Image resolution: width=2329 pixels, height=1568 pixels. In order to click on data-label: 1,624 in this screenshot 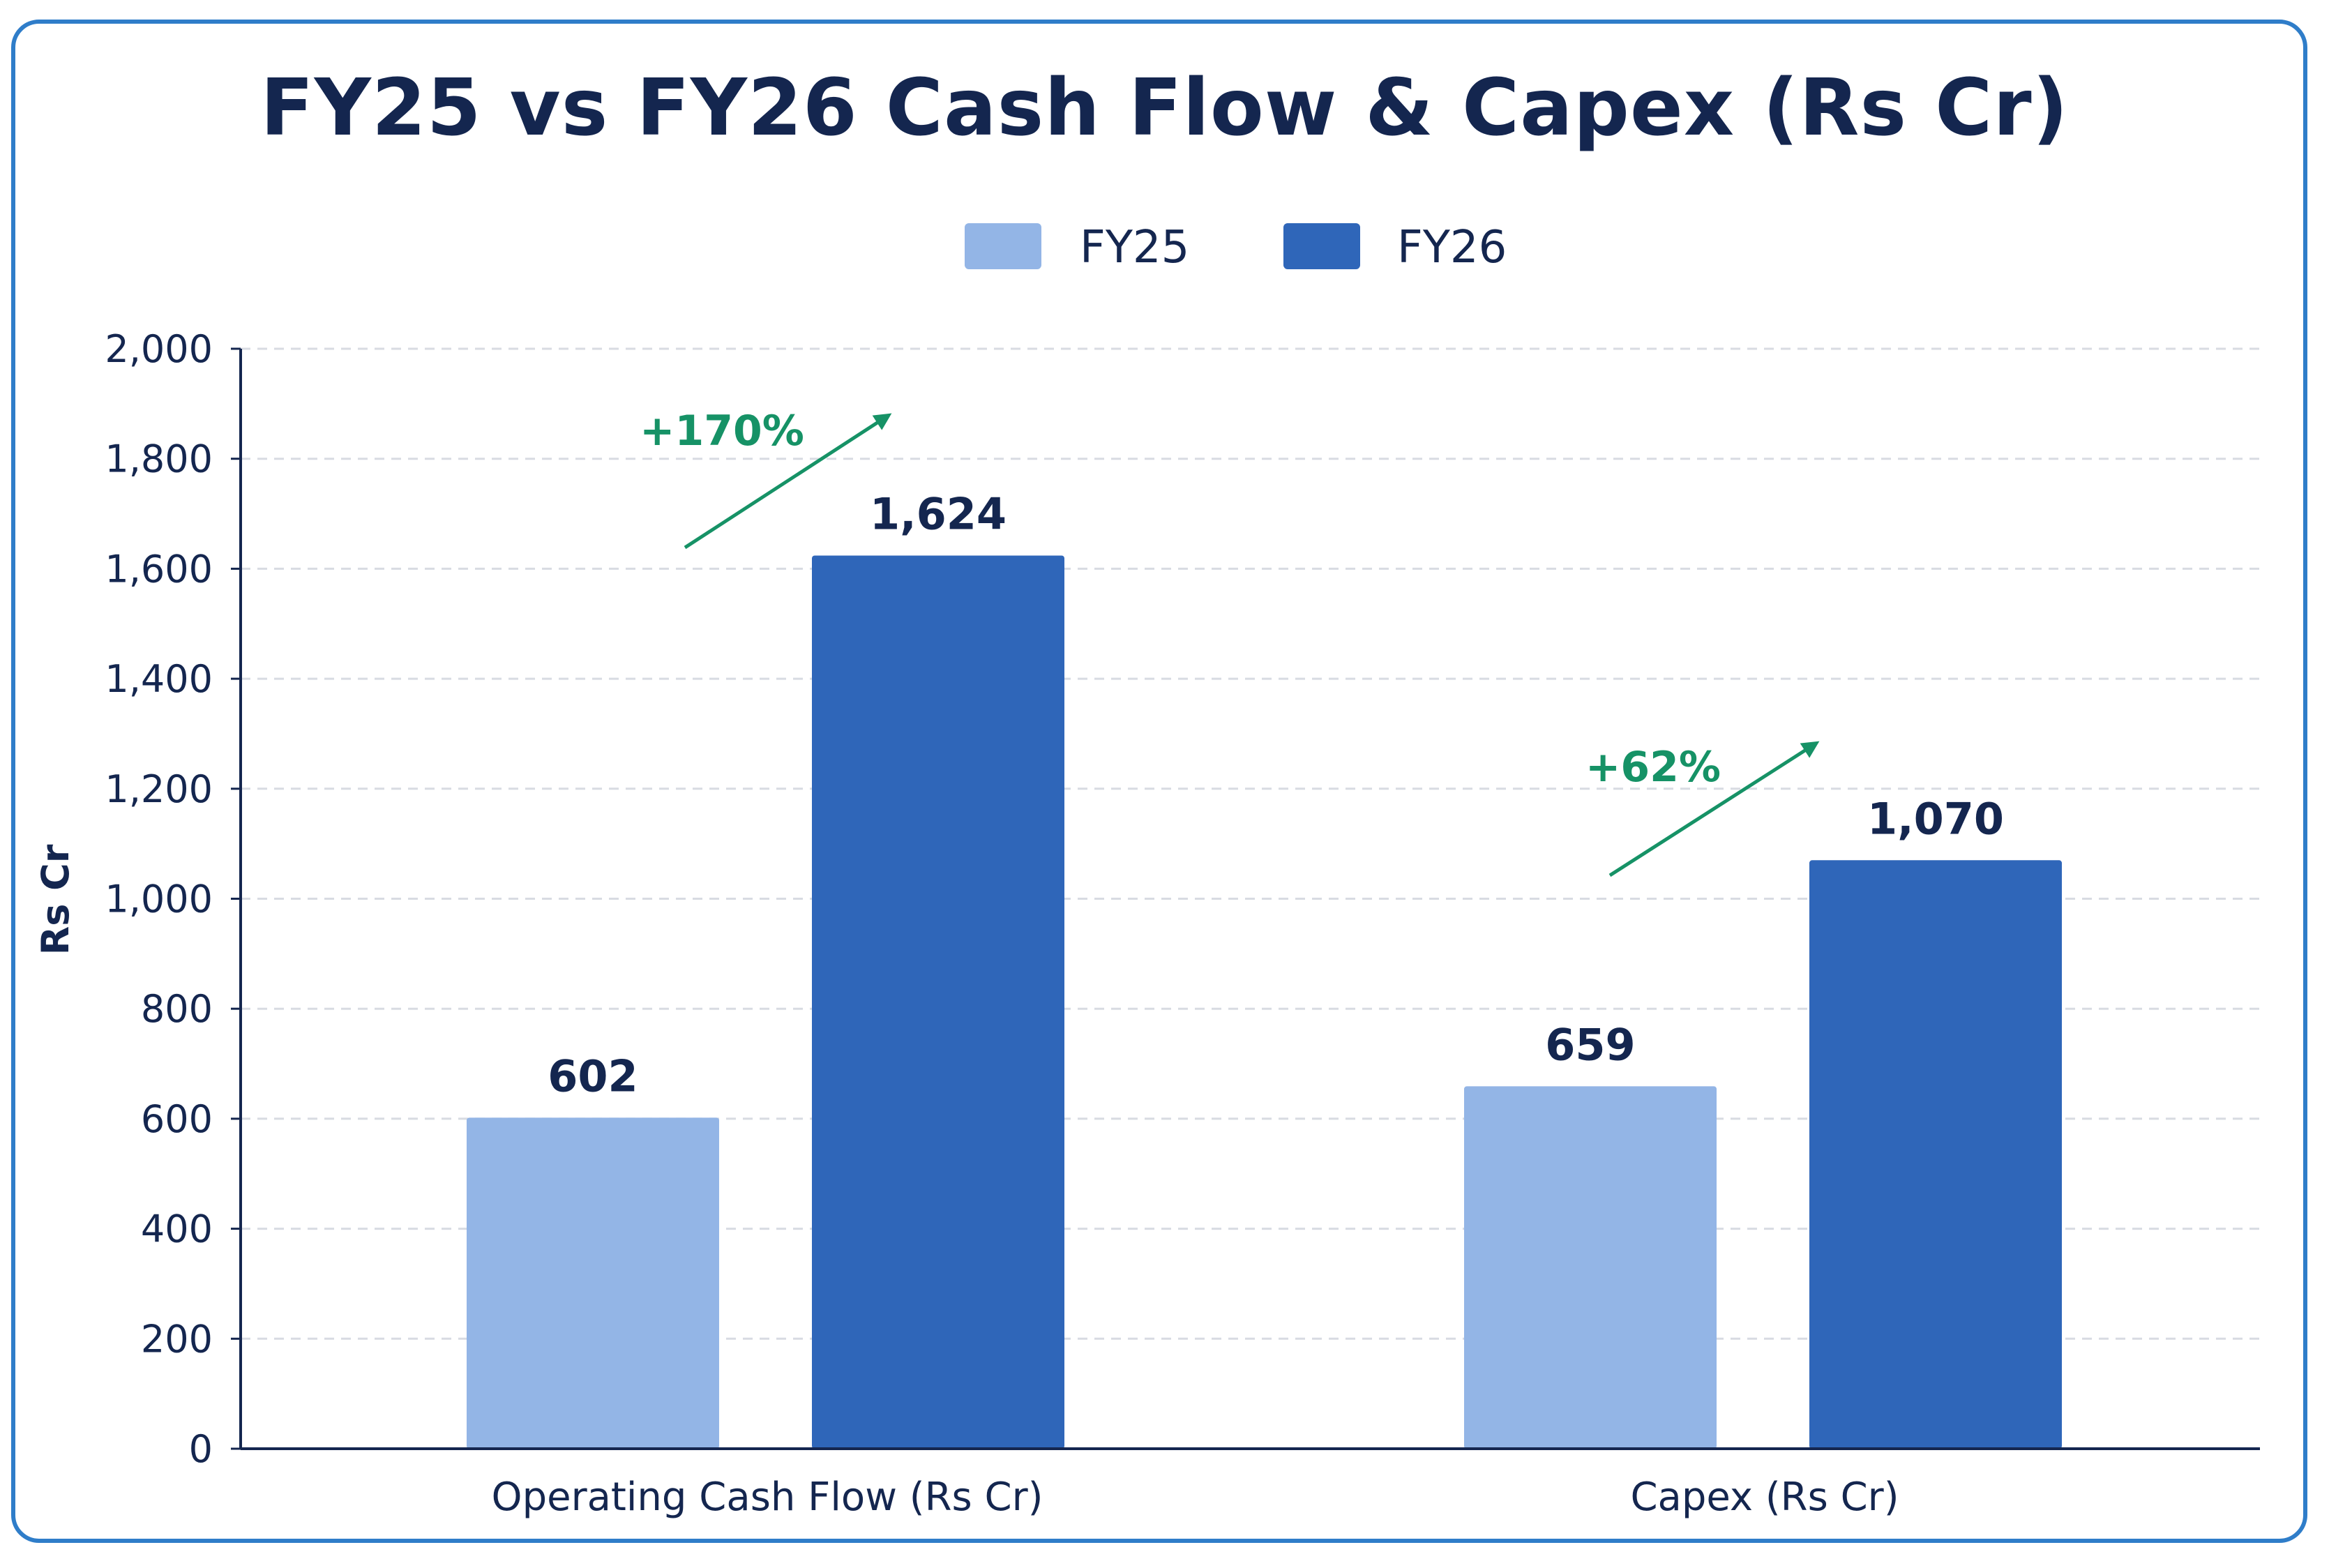, I will do `click(938, 513)`.